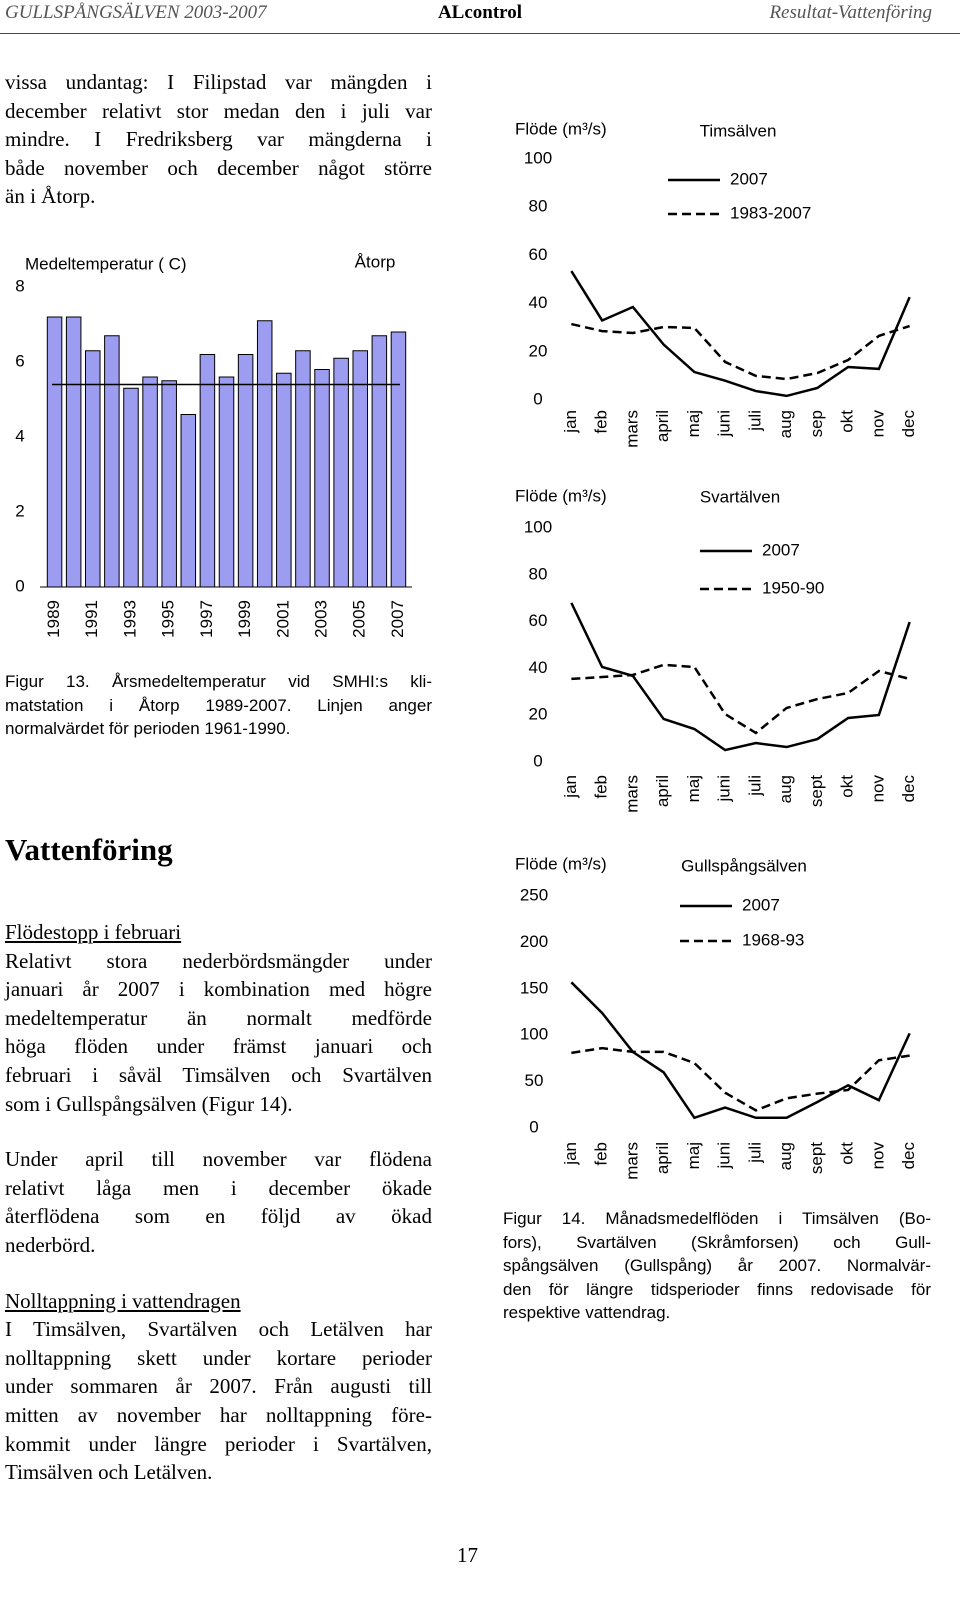 This screenshot has height=1607, width=960. I want to click on legend-label: 1968-93, so click(773, 939).